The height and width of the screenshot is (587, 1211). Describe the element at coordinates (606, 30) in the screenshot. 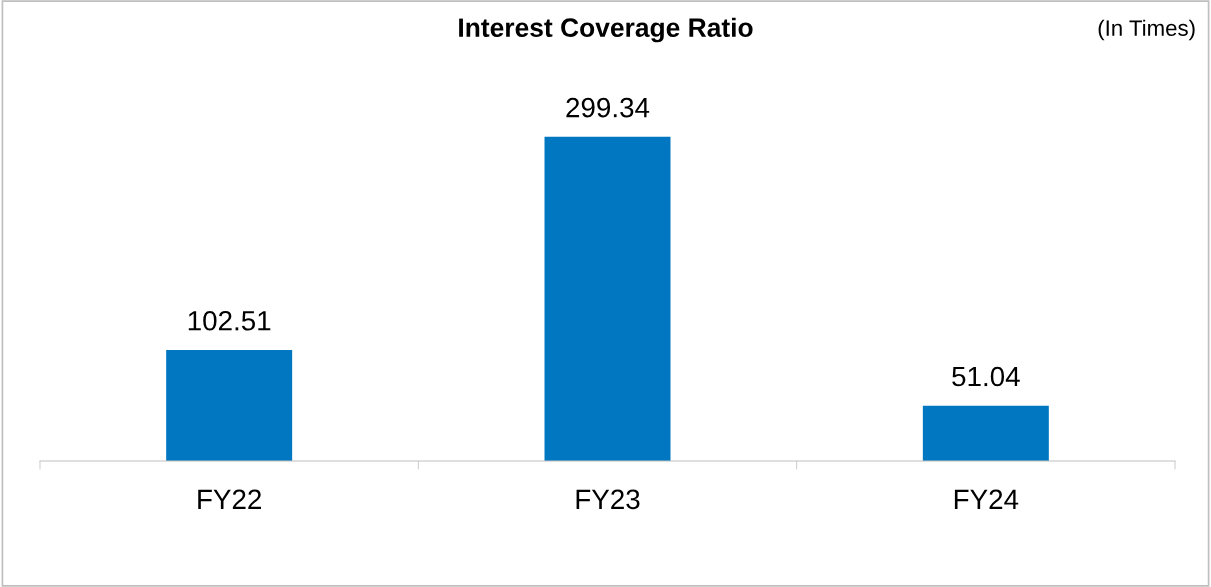

I see `chart-title: Interest Coverage Ratio` at that location.